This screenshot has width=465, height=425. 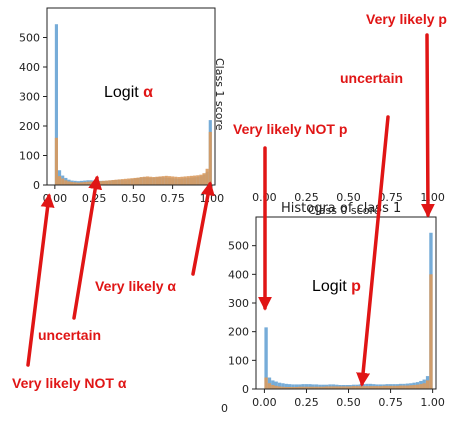 I want to click on left-series-orange-bars, so click(x=133, y=158).